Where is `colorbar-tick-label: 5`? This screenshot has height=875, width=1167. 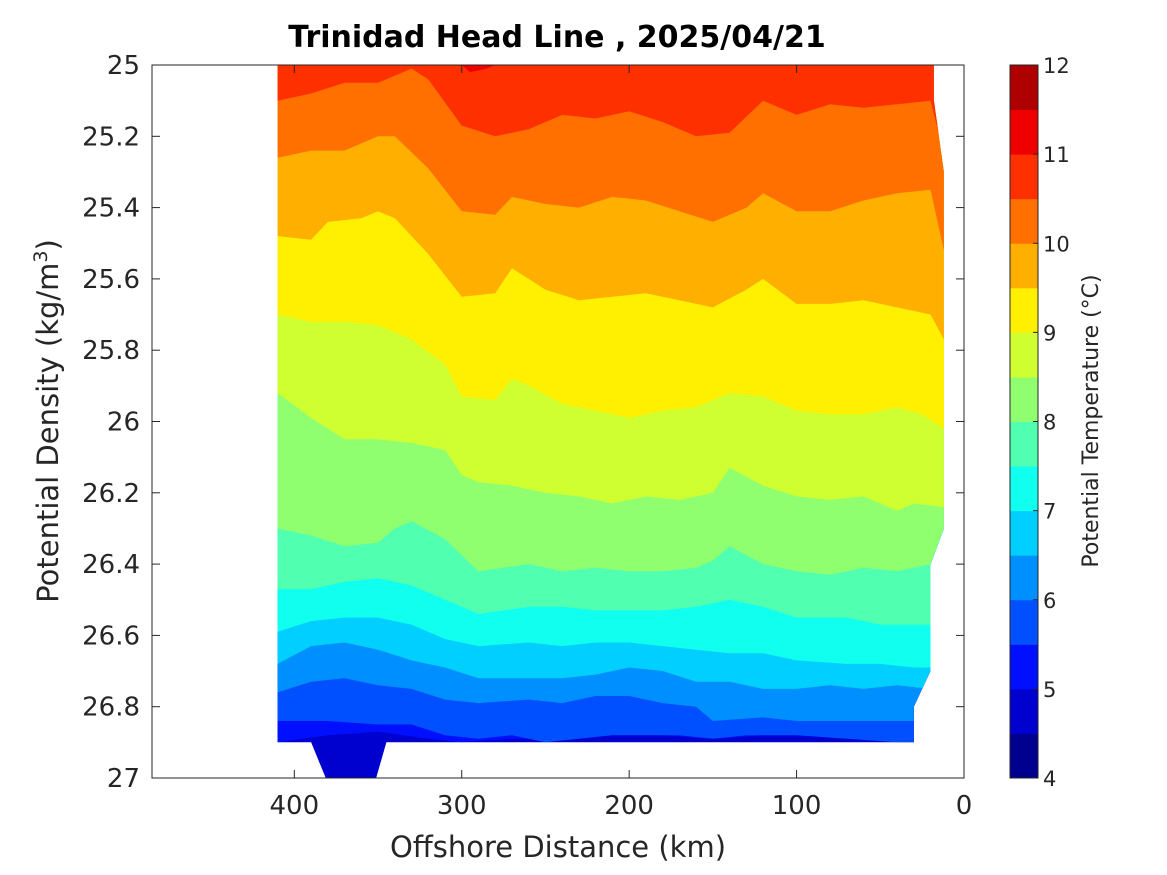
colorbar-tick-label: 5 is located at coordinates (1049, 690).